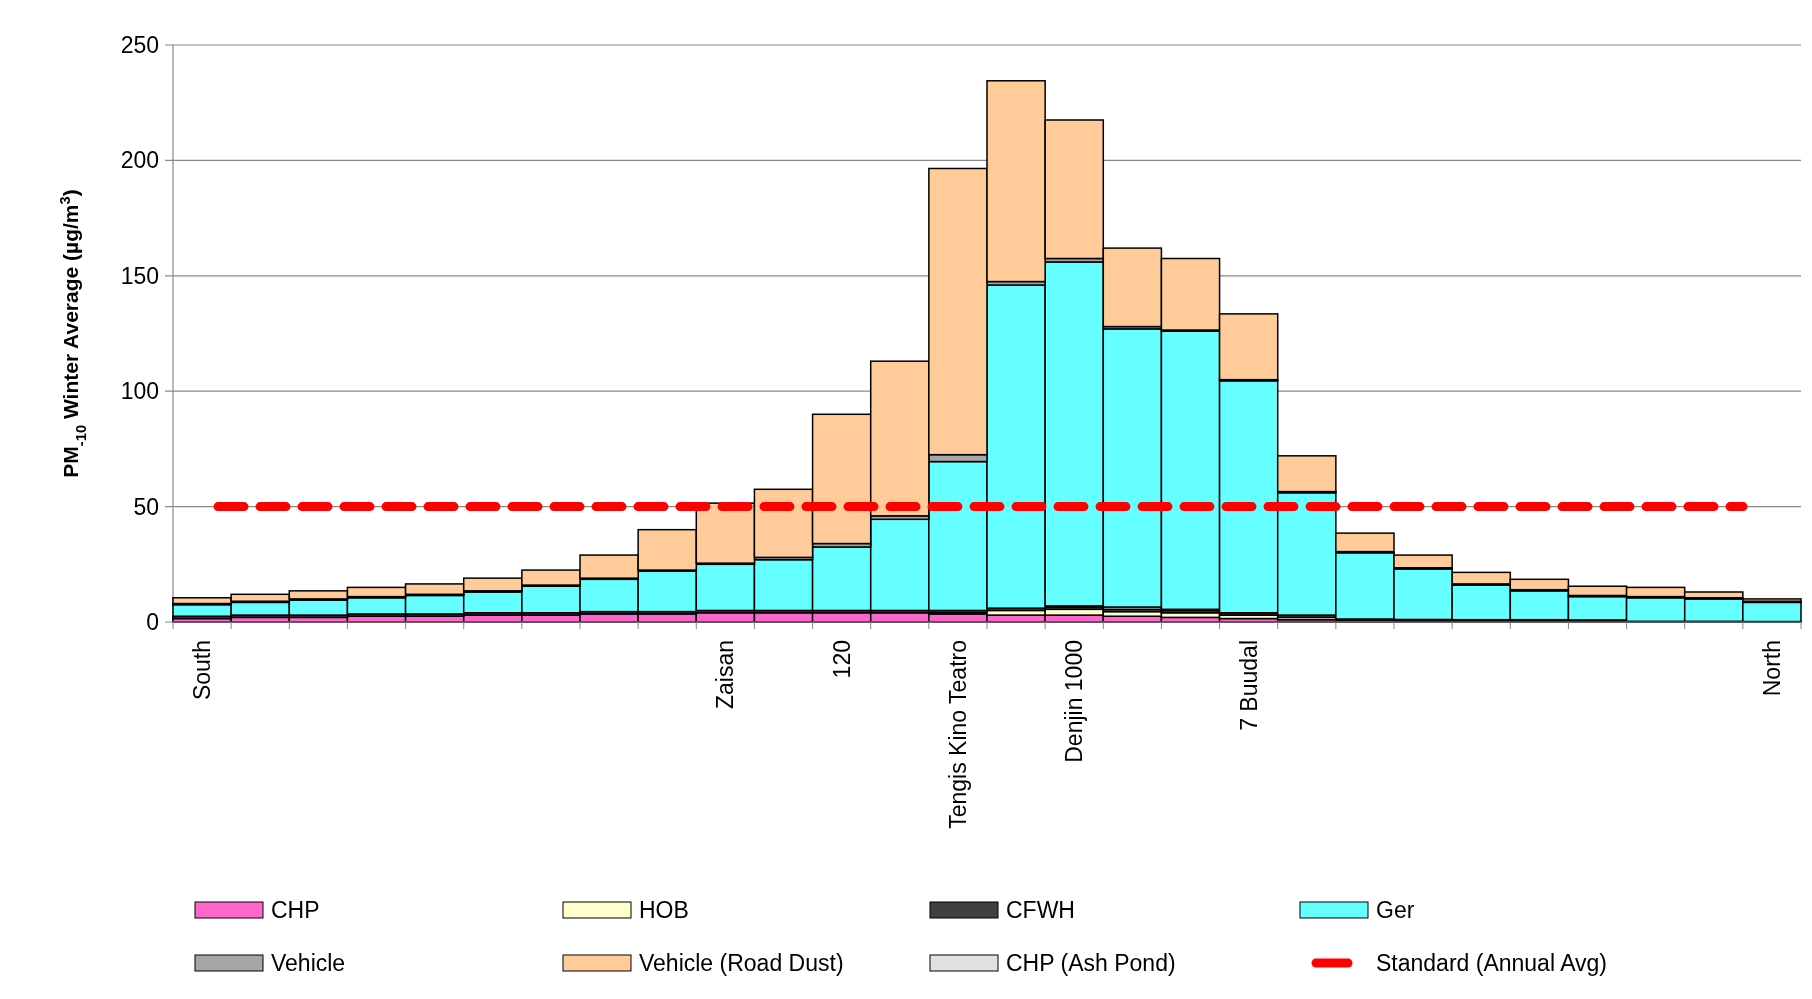  Describe the element at coordinates (1492, 963) in the screenshot. I see `legend-label: Standard (Annual Avg)` at that location.